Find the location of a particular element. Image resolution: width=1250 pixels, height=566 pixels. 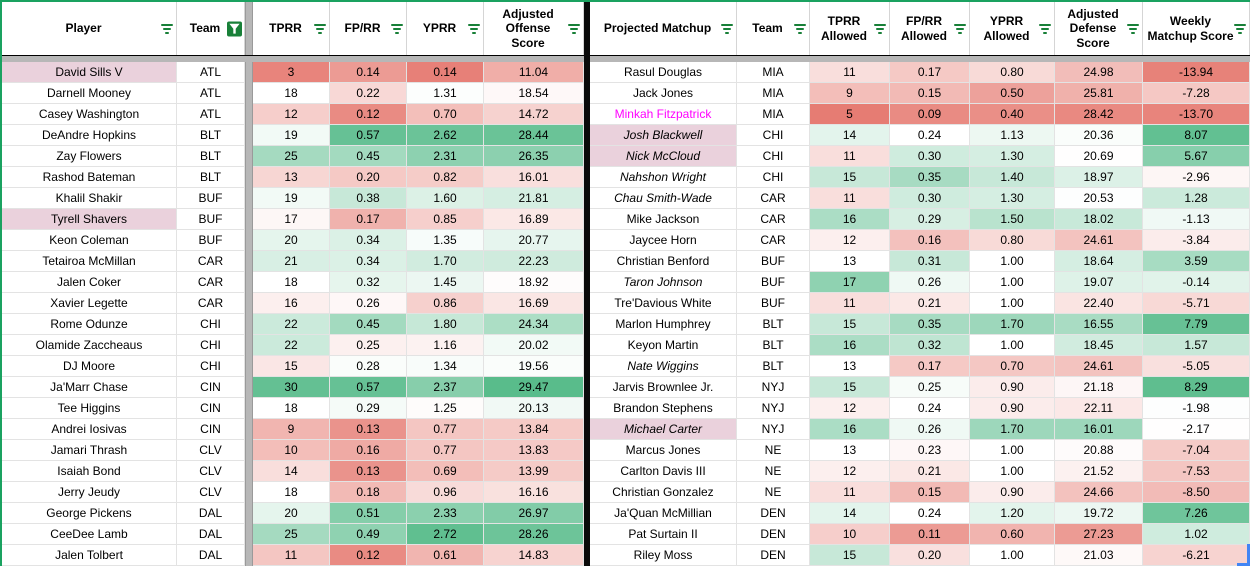

cell-player: Tre'Davious White is located at coordinates (663, 303).